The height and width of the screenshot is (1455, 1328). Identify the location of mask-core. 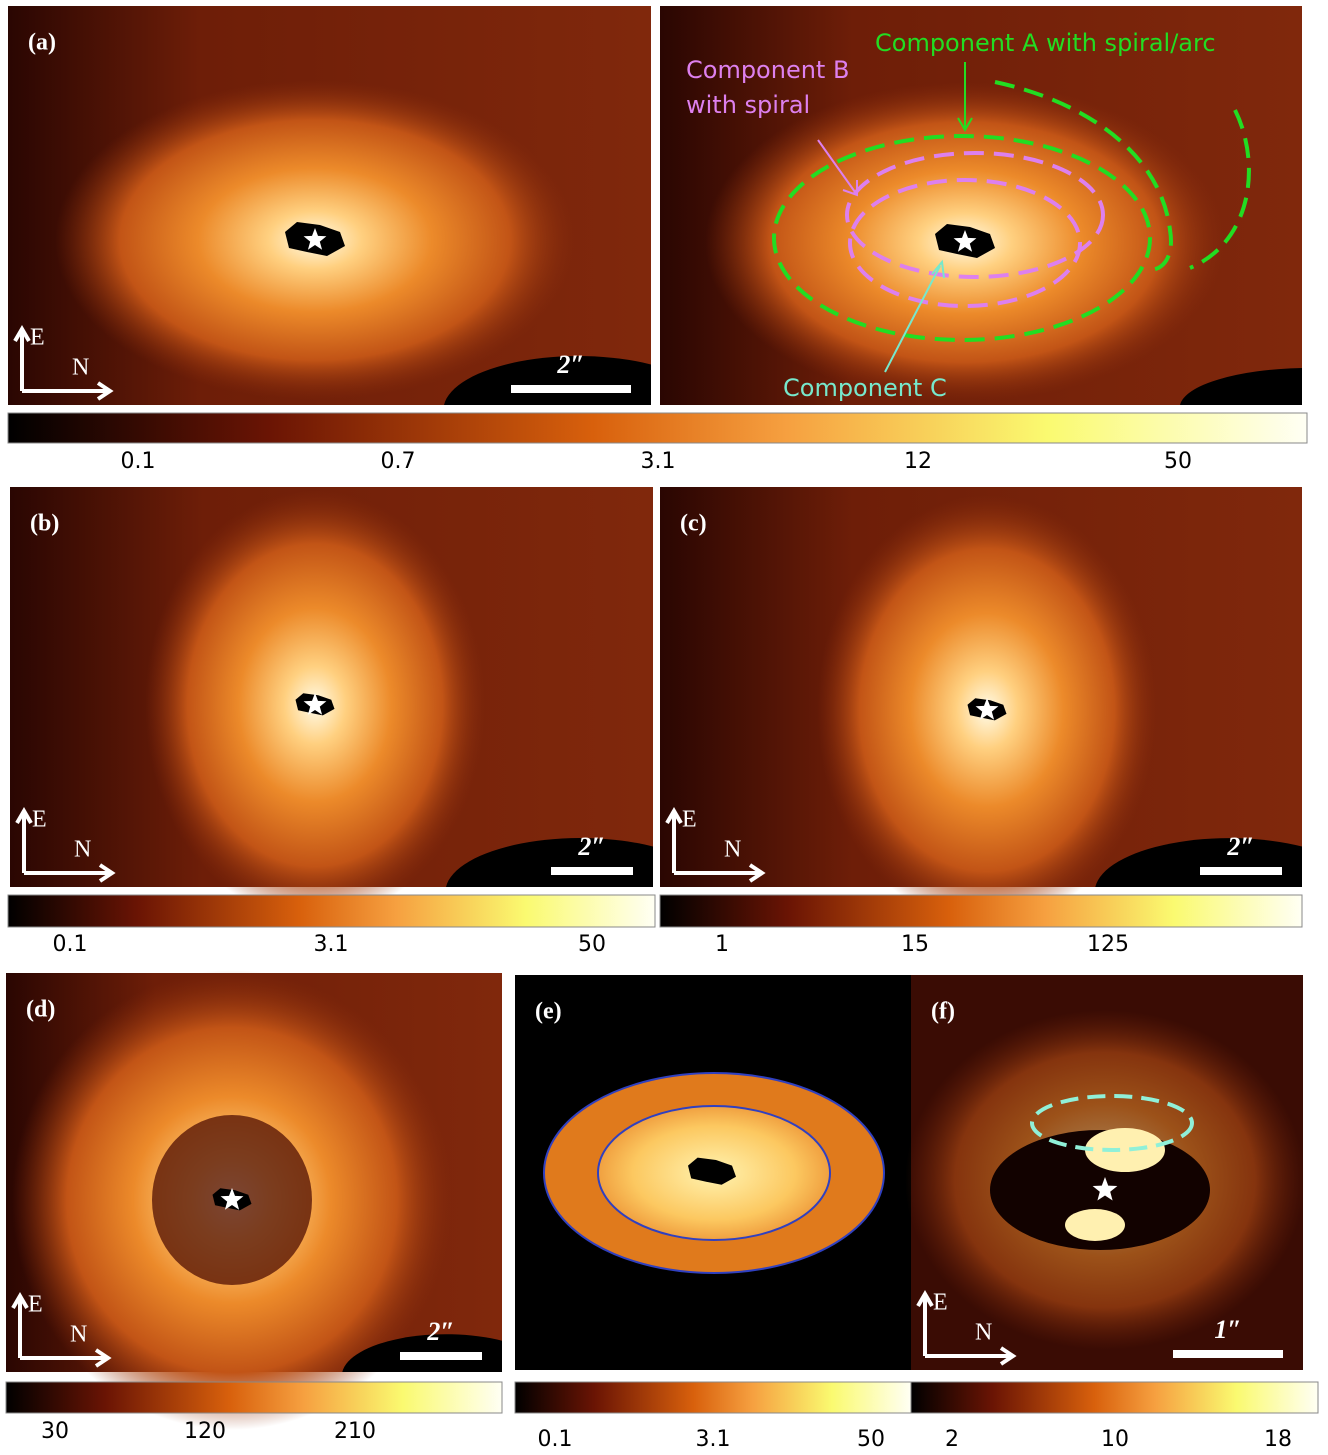
(712, 1171).